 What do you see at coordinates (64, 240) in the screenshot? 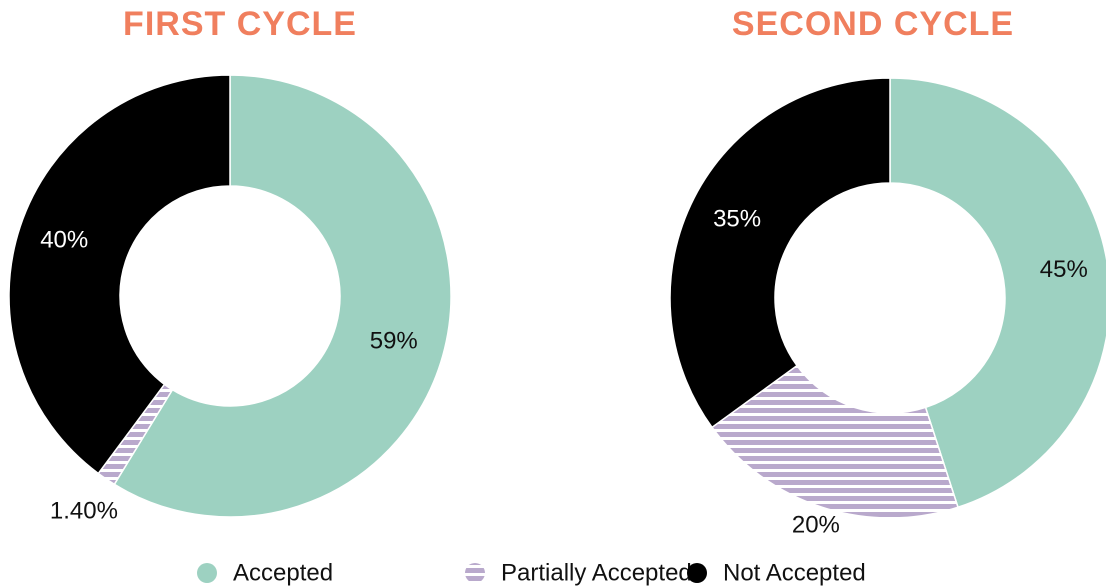
I see `value-label: 40%` at bounding box center [64, 240].